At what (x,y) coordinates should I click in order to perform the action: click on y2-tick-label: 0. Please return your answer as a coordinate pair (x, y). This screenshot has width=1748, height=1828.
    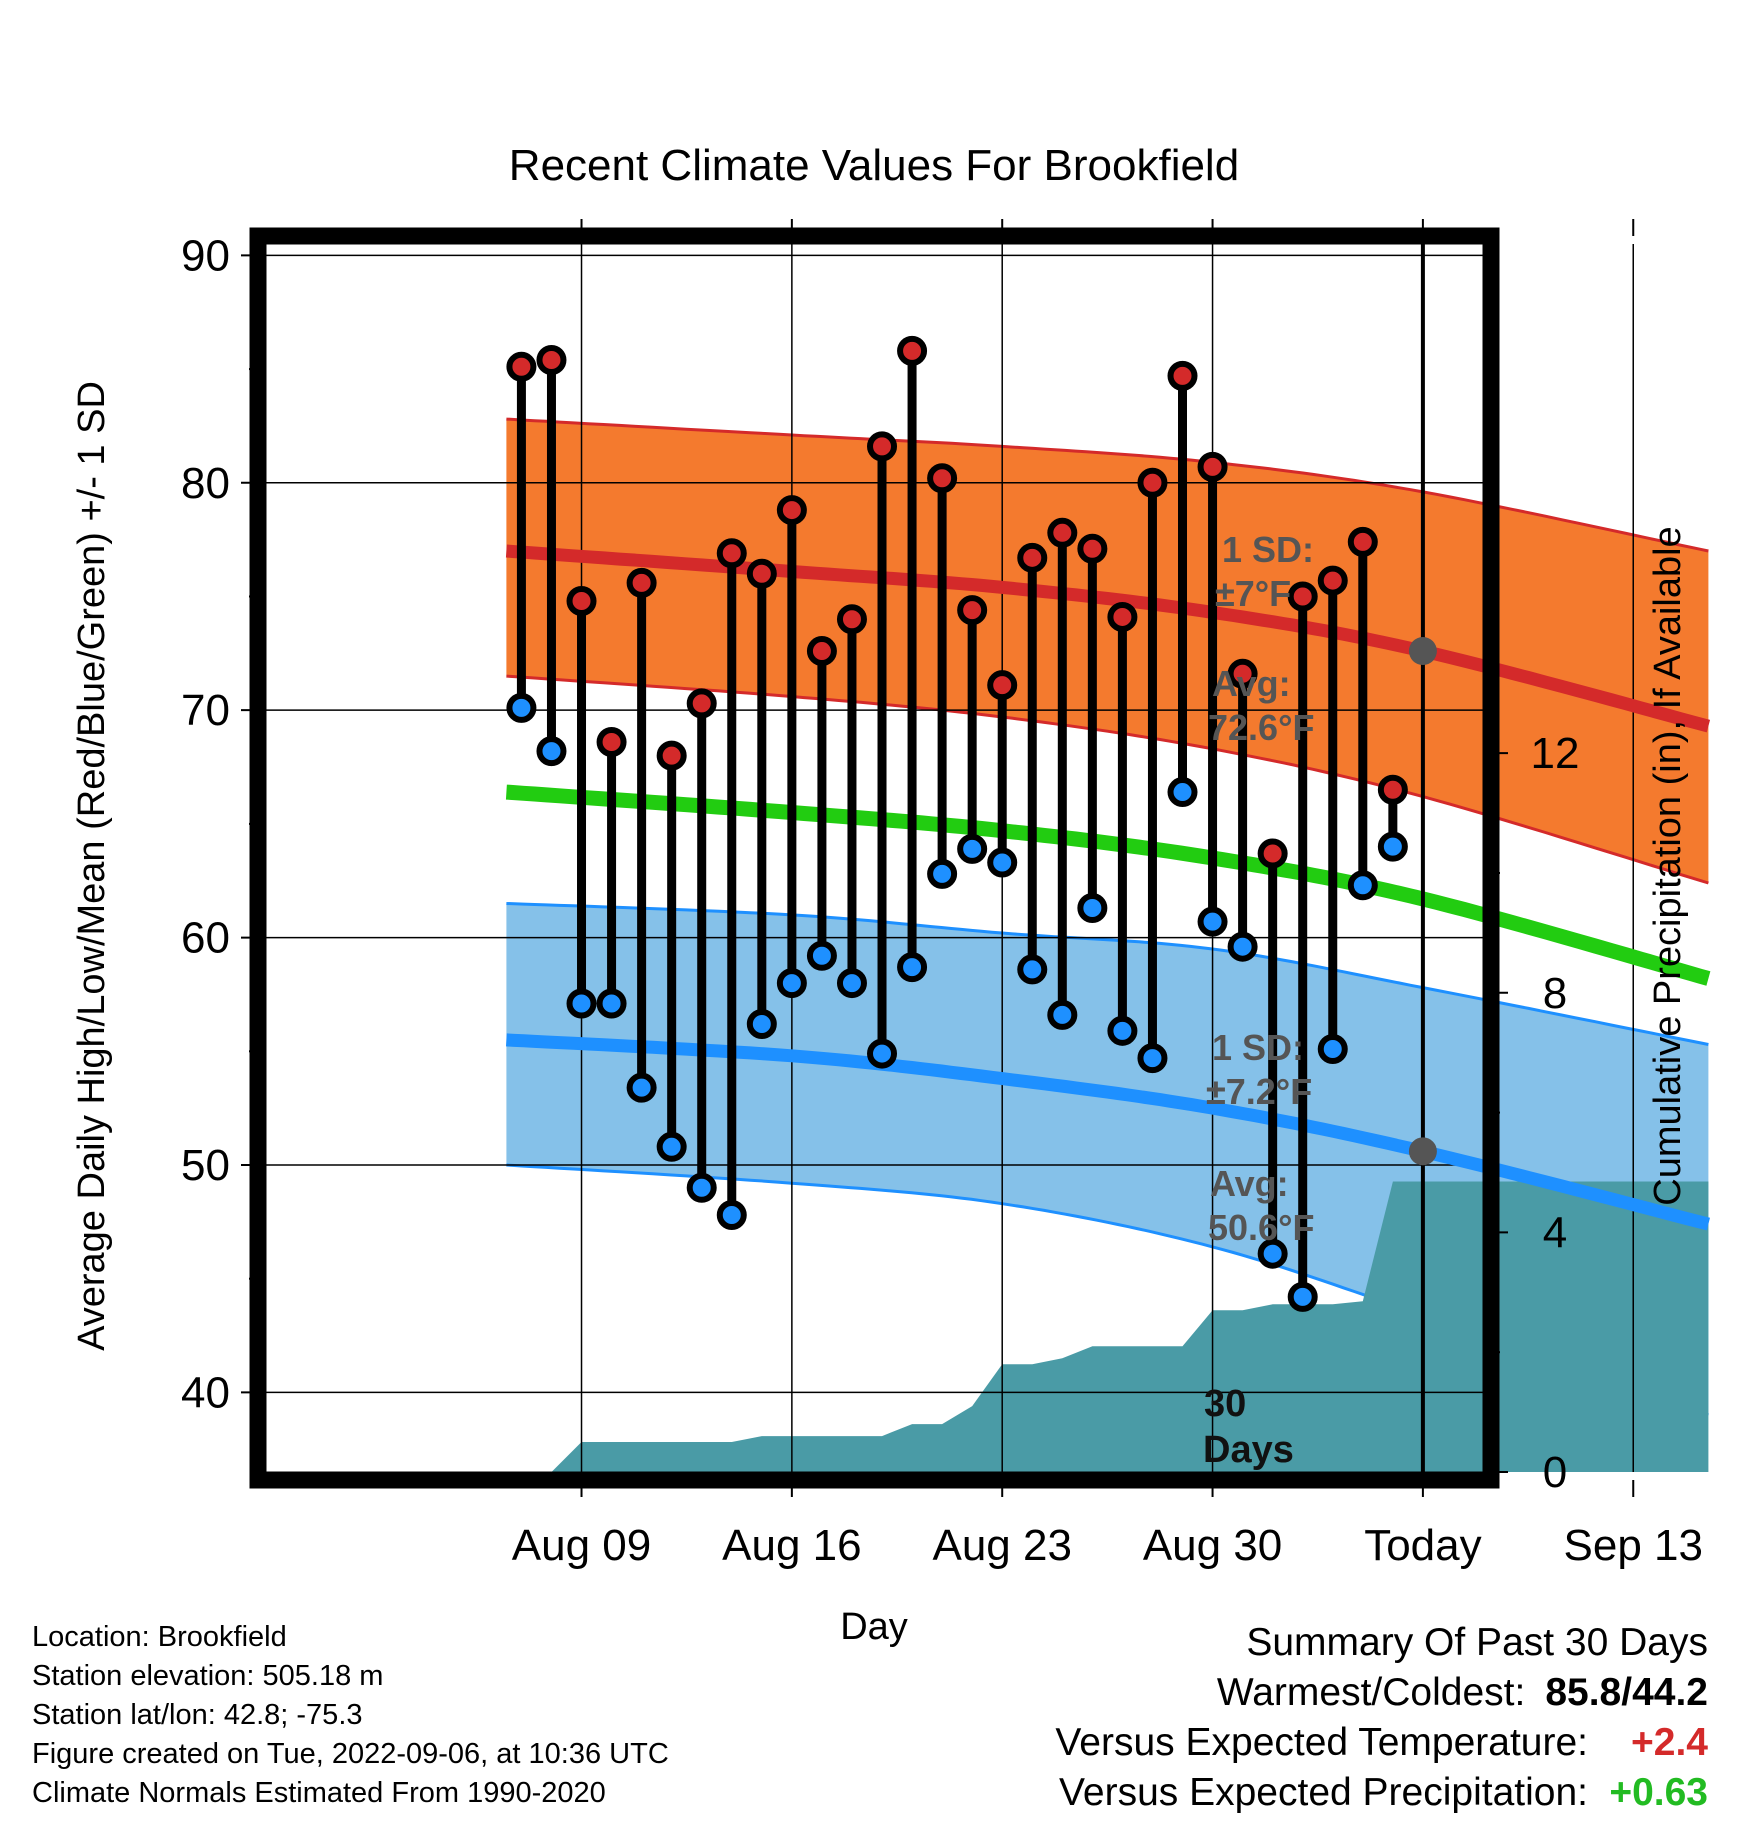
    Looking at the image, I should click on (1555, 1472).